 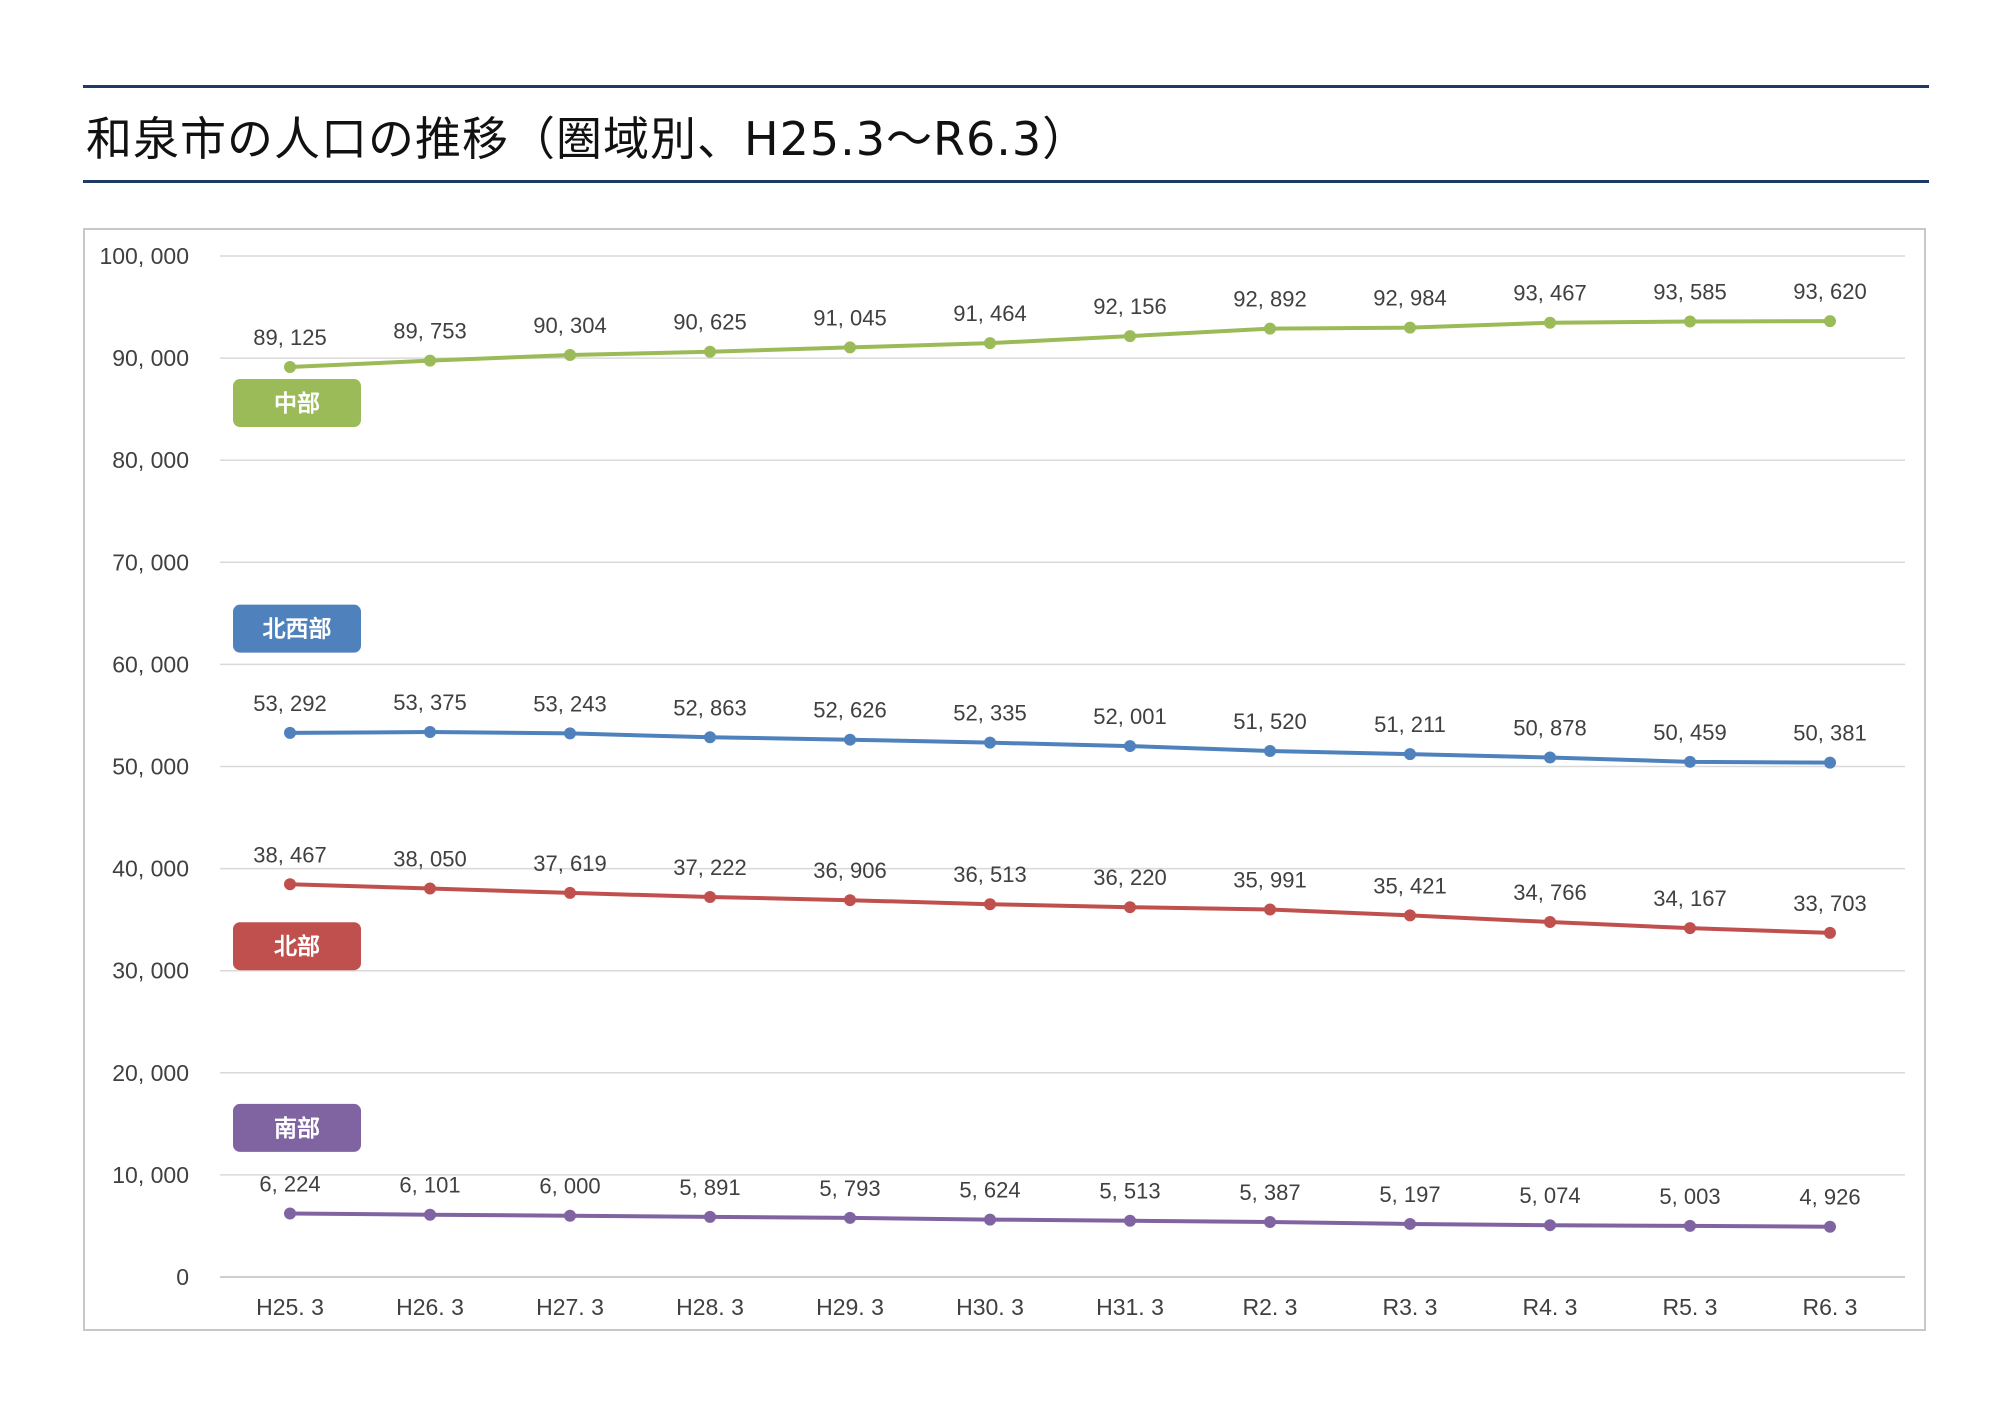 I want to click on data-label: 52, 626, so click(x=849, y=710).